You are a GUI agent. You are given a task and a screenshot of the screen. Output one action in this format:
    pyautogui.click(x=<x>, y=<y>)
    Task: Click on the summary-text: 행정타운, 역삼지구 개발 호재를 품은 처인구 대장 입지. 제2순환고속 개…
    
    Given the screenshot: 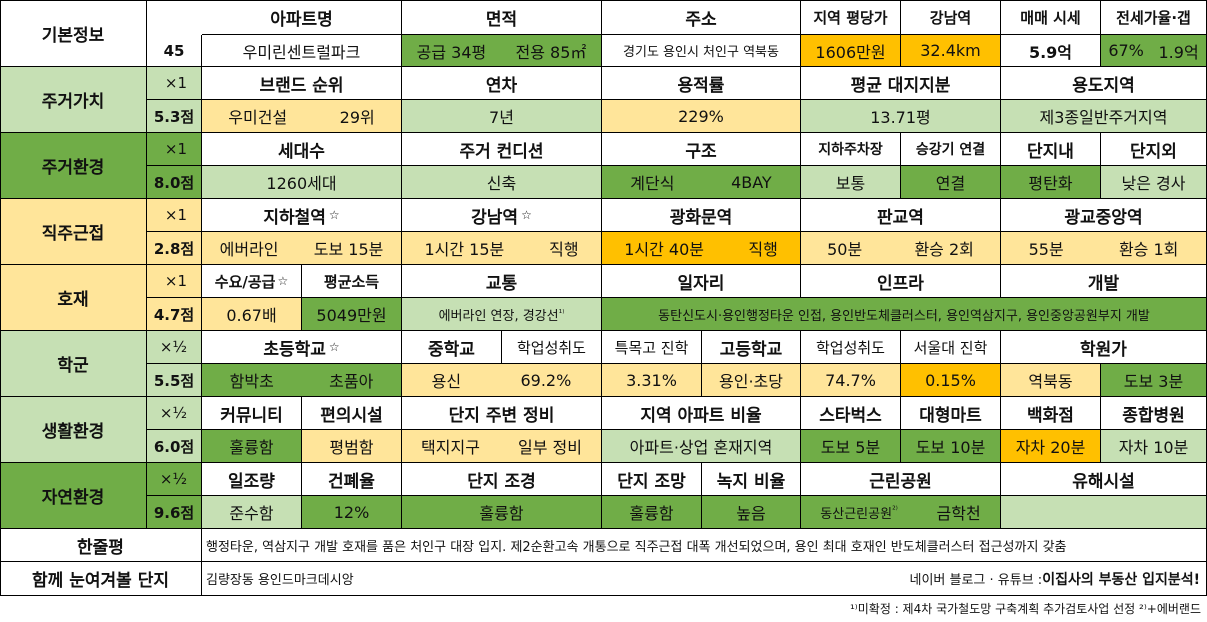 What is the action you would take?
    pyautogui.click(x=704, y=545)
    